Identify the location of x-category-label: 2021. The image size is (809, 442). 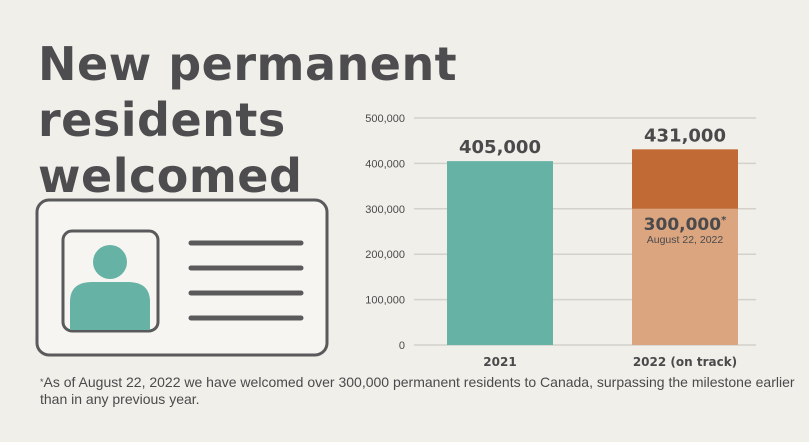
(499, 362).